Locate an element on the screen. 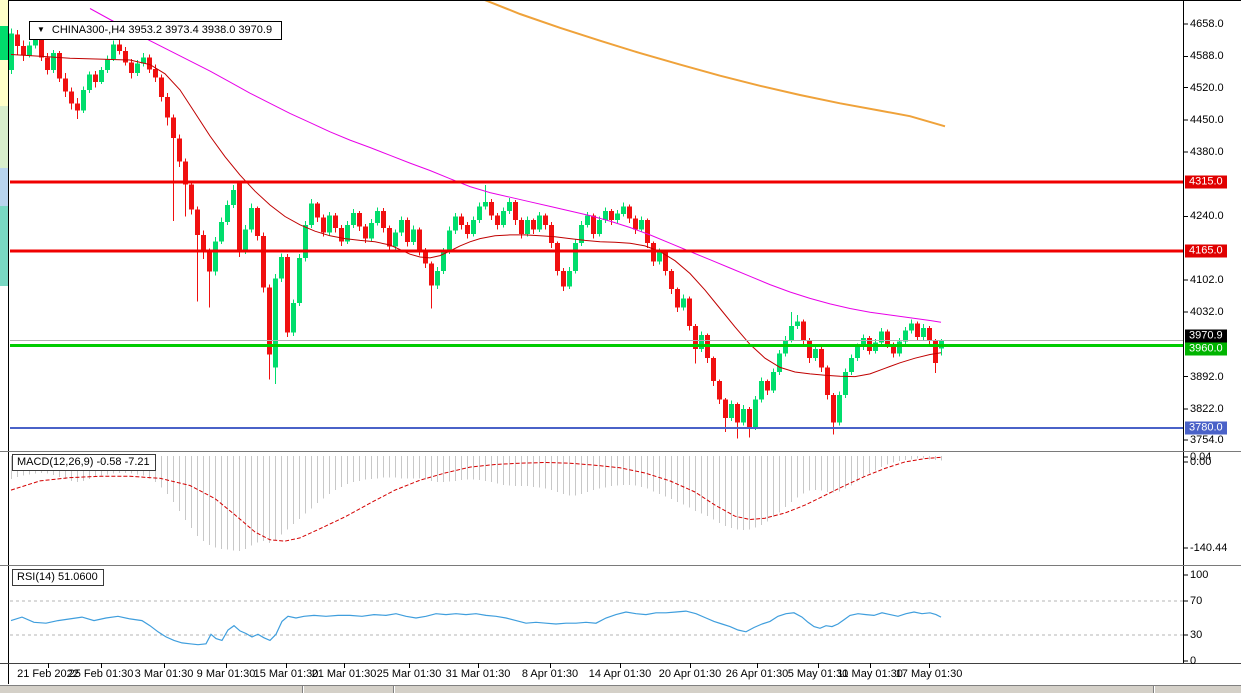 Image resolution: width=1241 pixels, height=693 pixels. time-axis-label: 9 Mar 01:30 is located at coordinates (226, 674).